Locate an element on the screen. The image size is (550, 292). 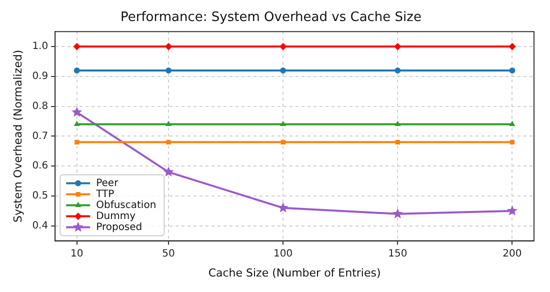
legend-label: TTP is located at coordinates (104, 194).